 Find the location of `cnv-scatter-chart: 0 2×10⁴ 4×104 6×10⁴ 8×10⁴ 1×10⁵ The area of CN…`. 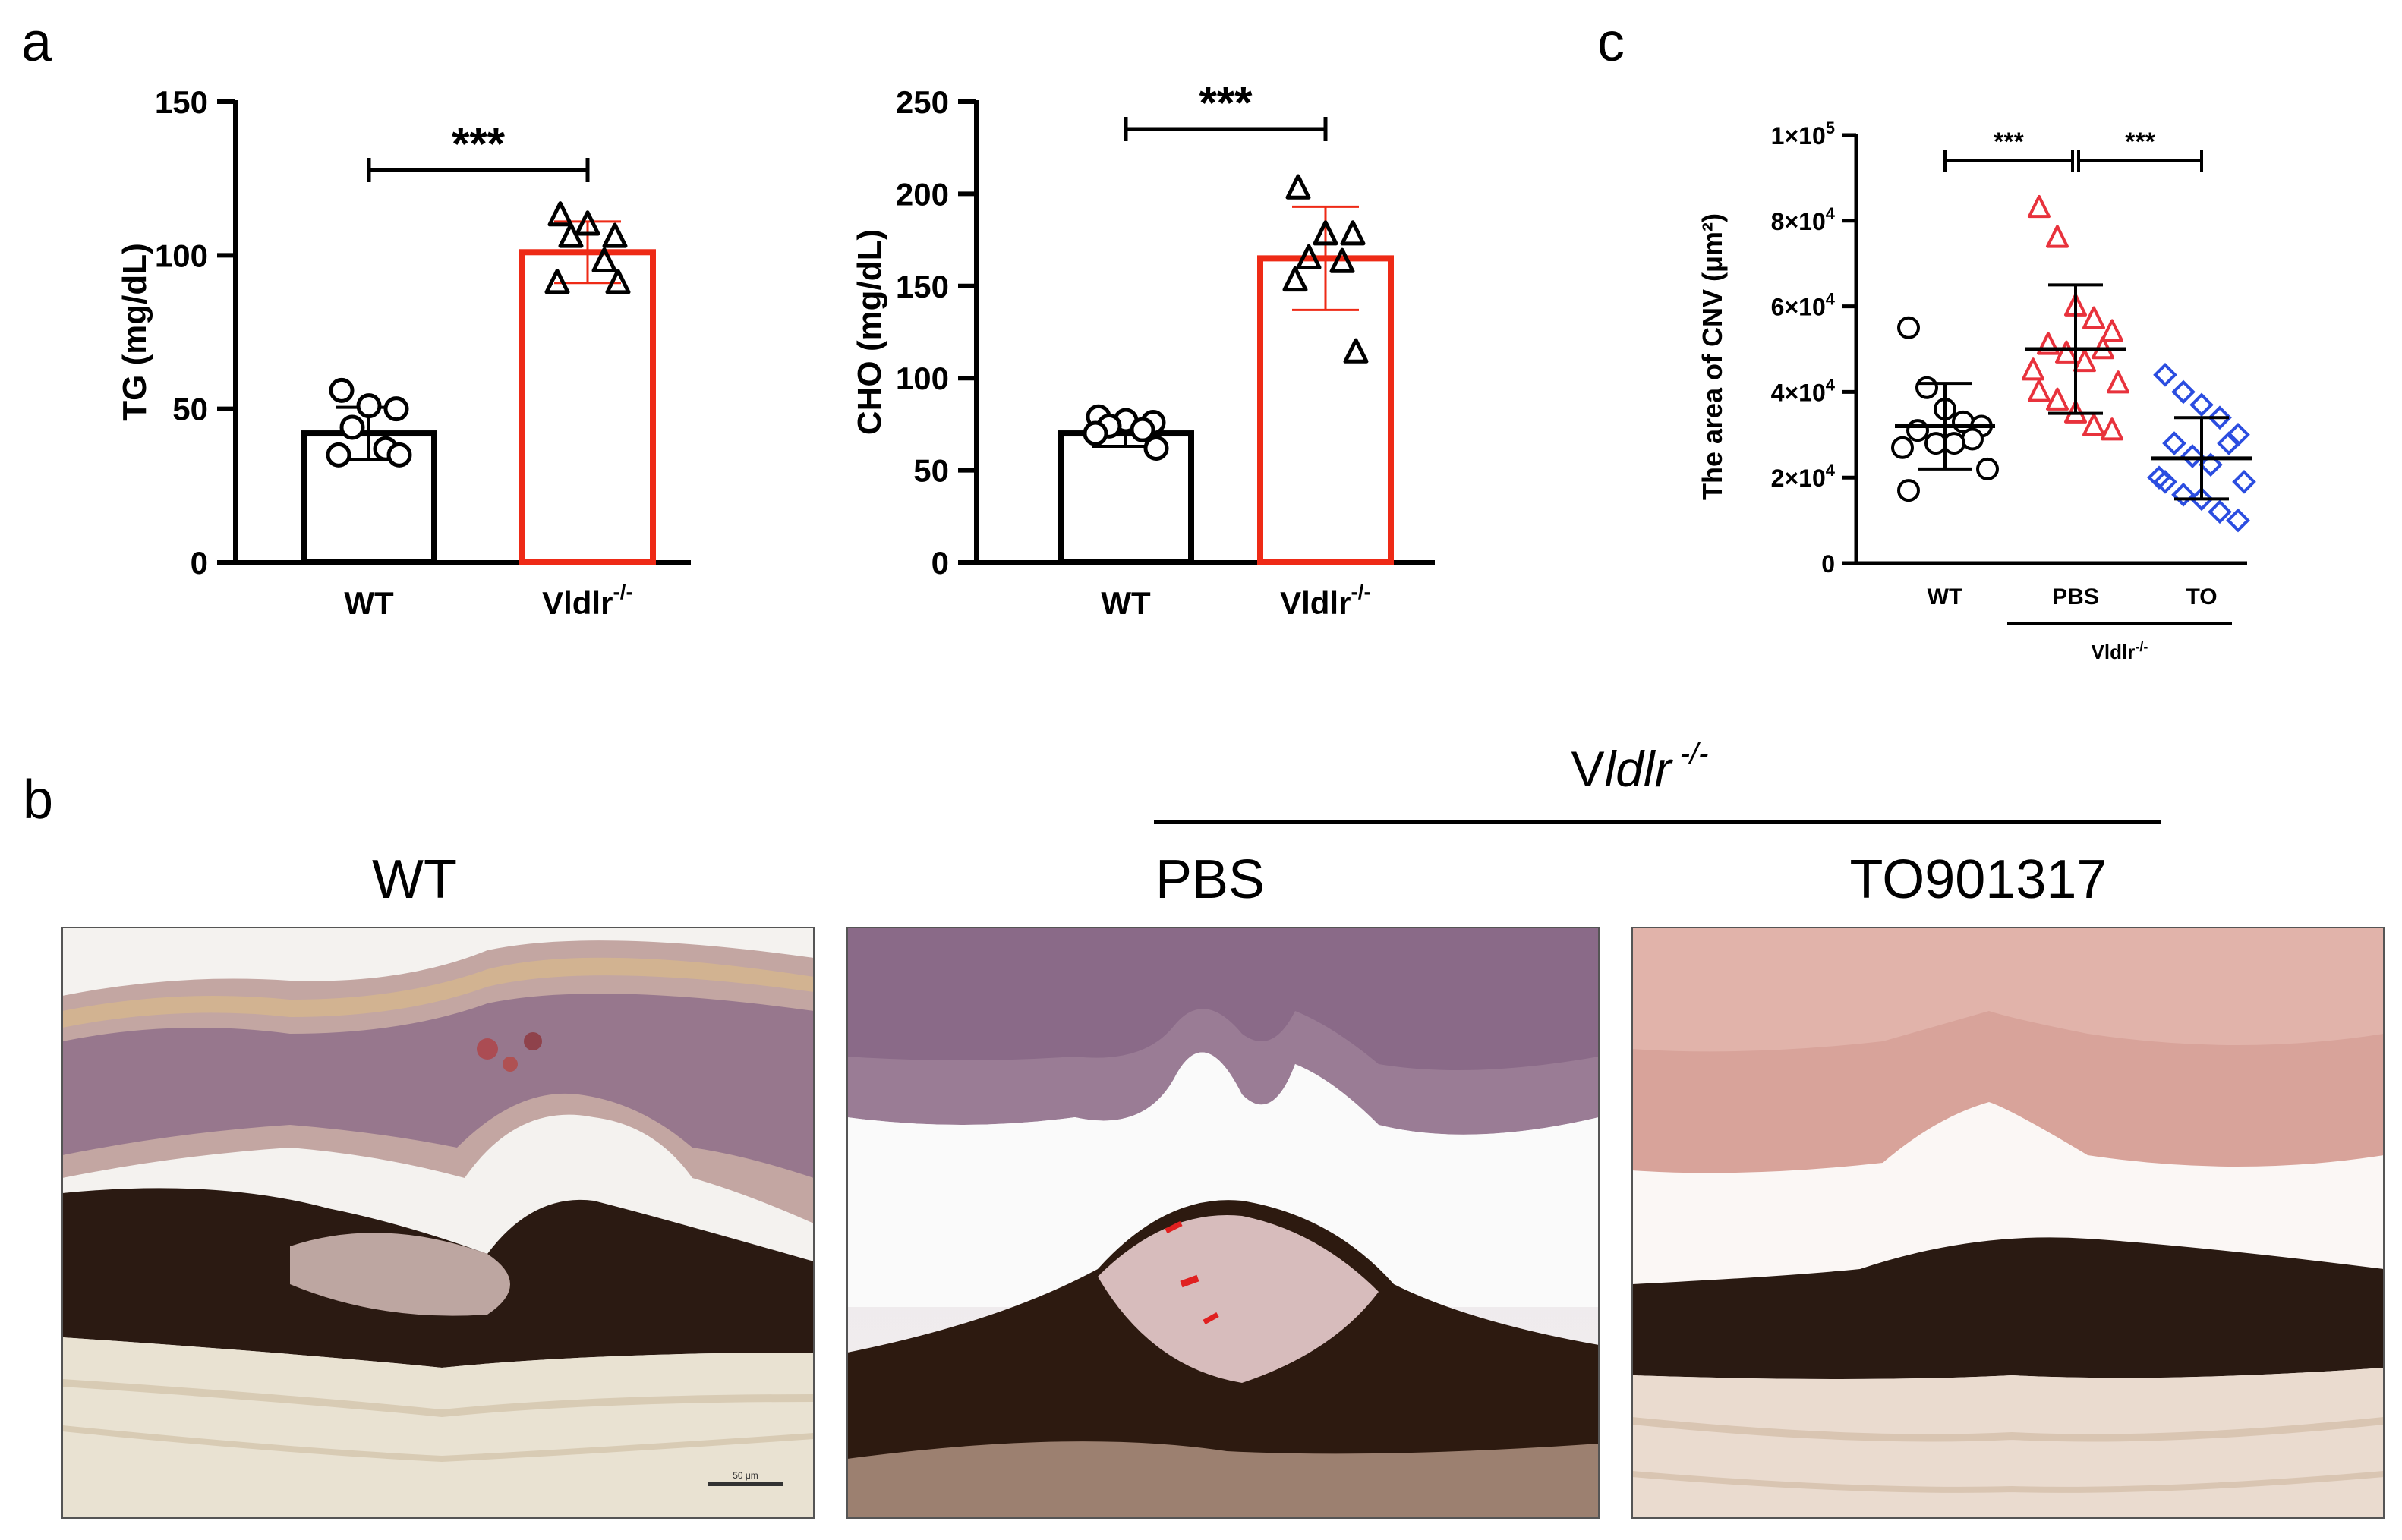

cnv-scatter-chart: 0 2×10⁴ 4×104 6×10⁴ 8×10⁴ 1×10⁵ The area of CN… is located at coordinates (1977, 390).